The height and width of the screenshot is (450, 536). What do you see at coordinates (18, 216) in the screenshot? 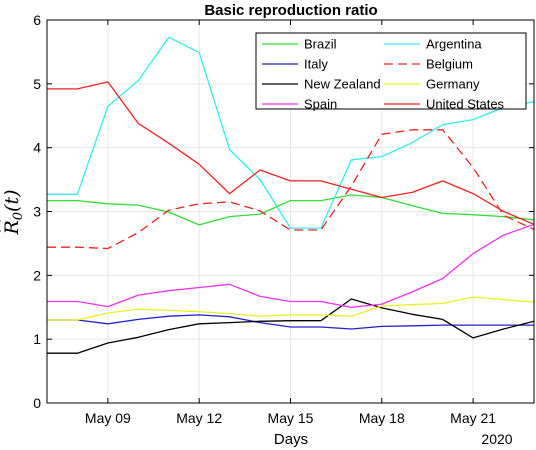
I see `y-axis-label-subscript: 0` at bounding box center [18, 216].